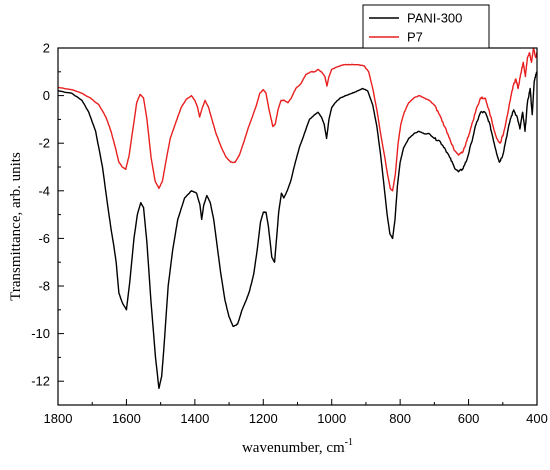 The height and width of the screenshot is (470, 550). Describe the element at coordinates (263, 418) in the screenshot. I see `x-tick-label: 1200` at that location.